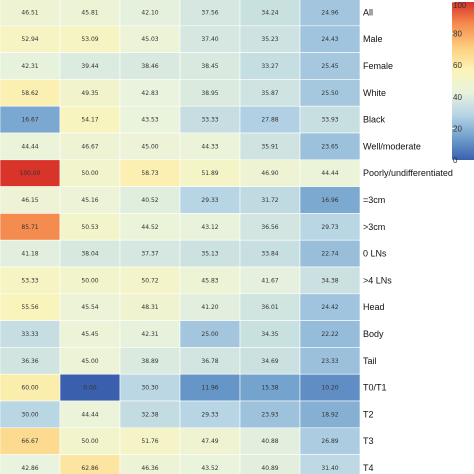 The image size is (474, 474). I want to click on cell-value-label: 100.00, so click(30, 173).